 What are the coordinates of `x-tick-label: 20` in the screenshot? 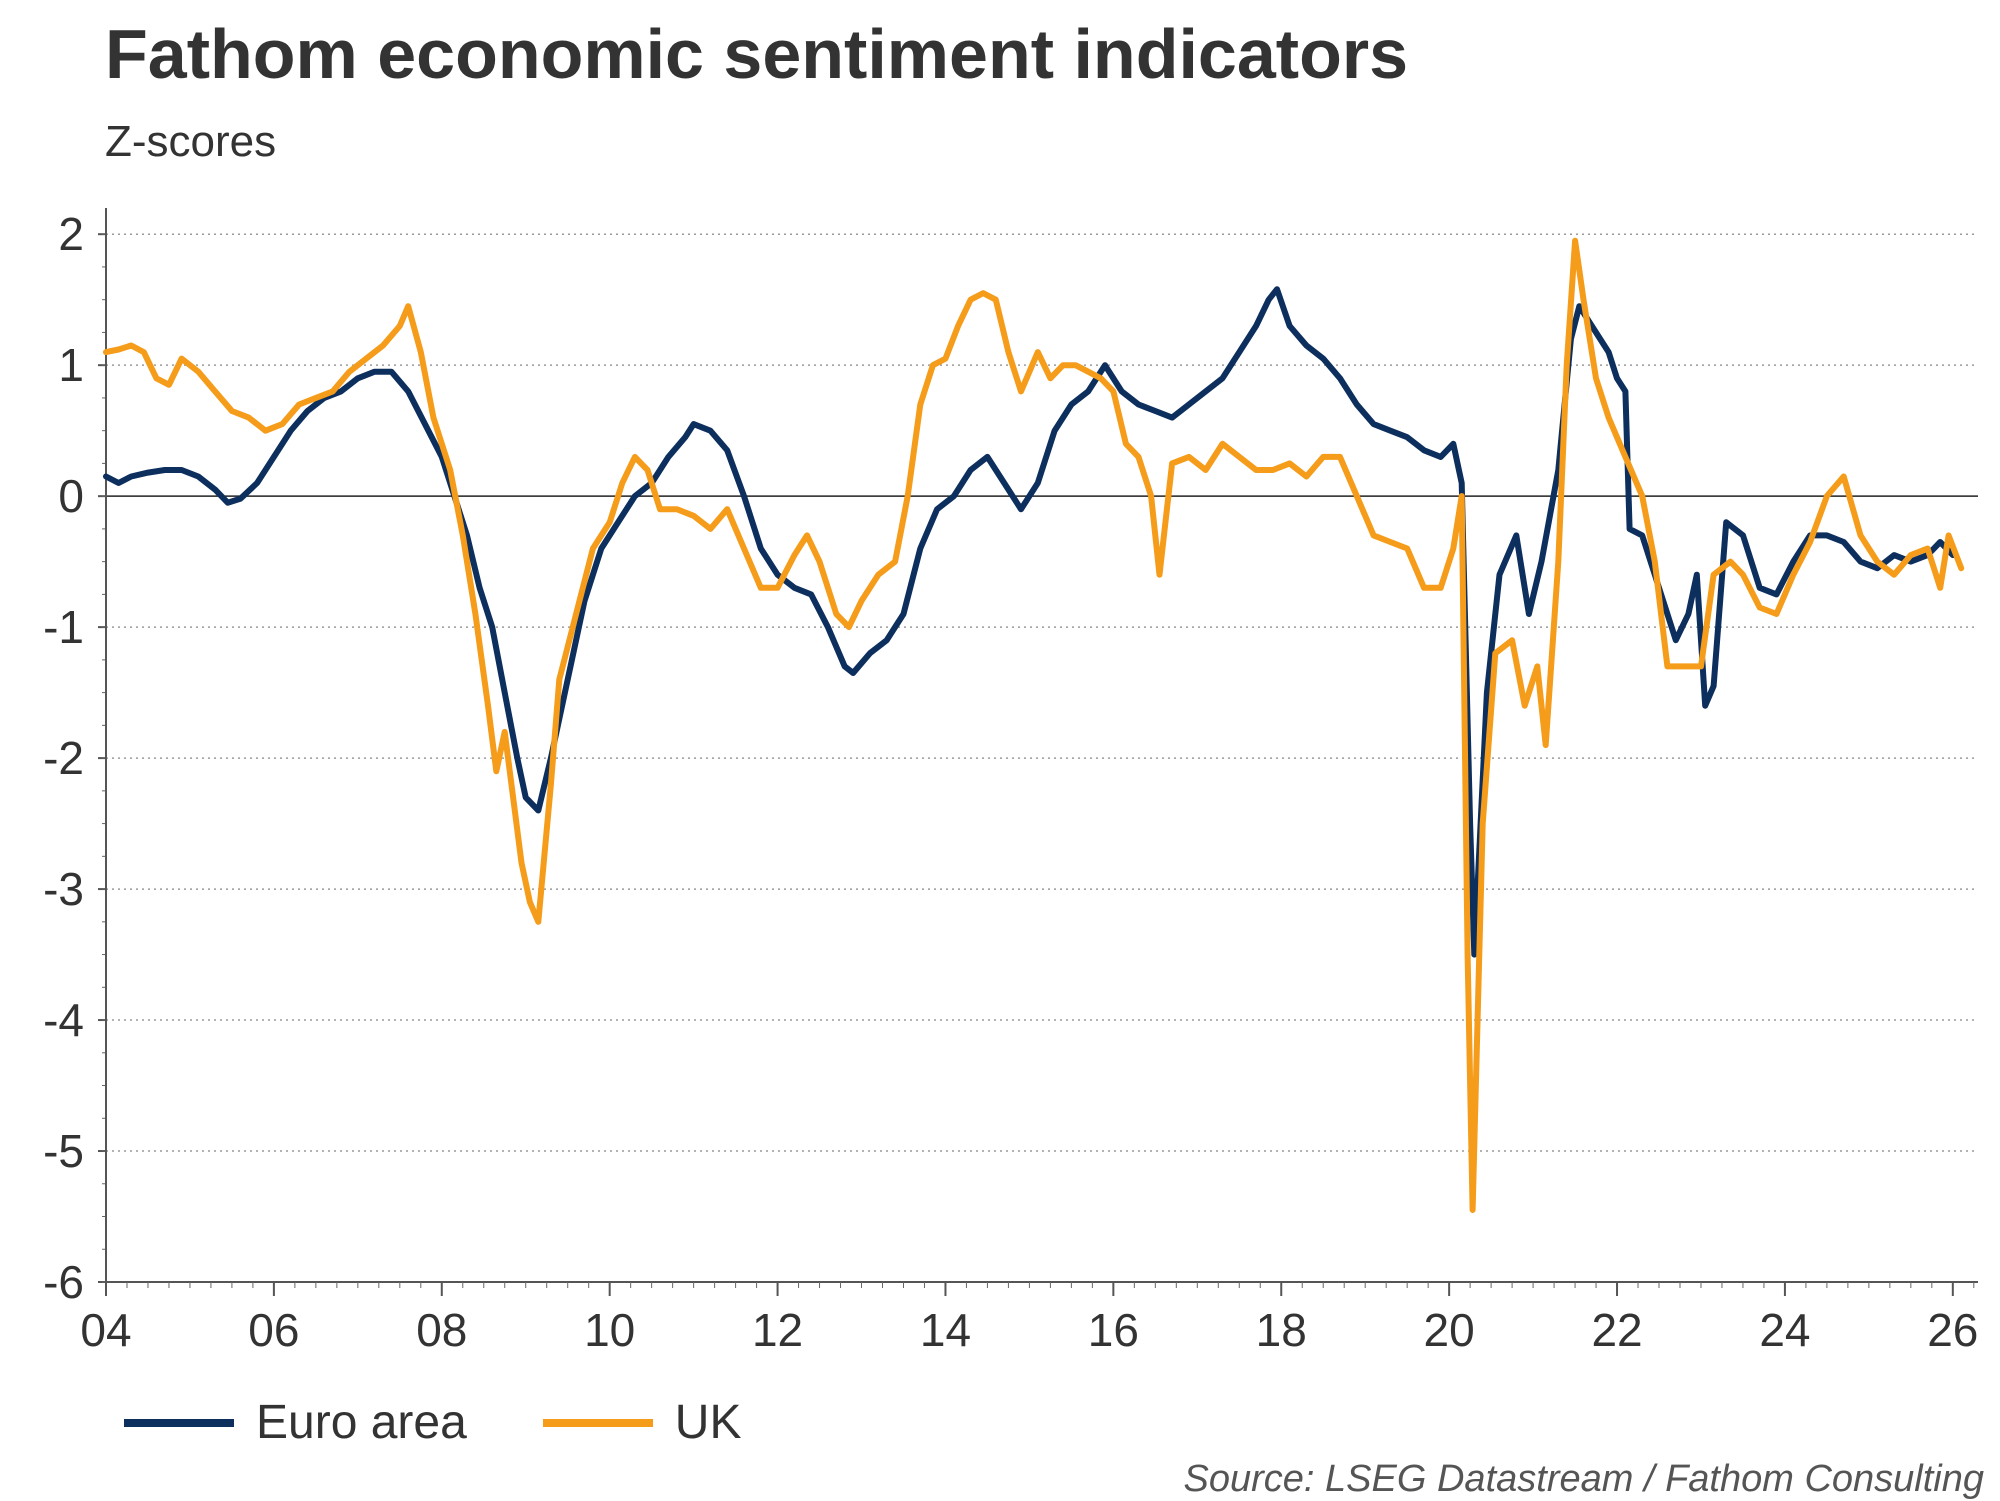 It's located at (1449, 1330).